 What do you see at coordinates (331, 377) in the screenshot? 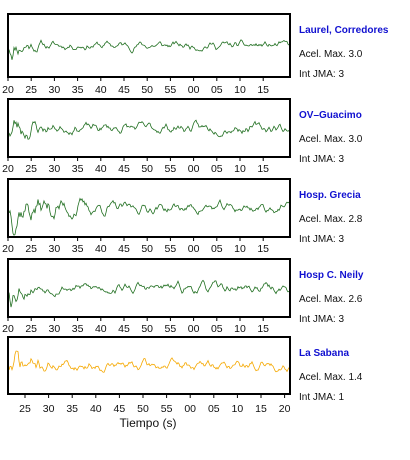
I see `accel-max-label: Acel. Max. 1.4` at bounding box center [331, 377].